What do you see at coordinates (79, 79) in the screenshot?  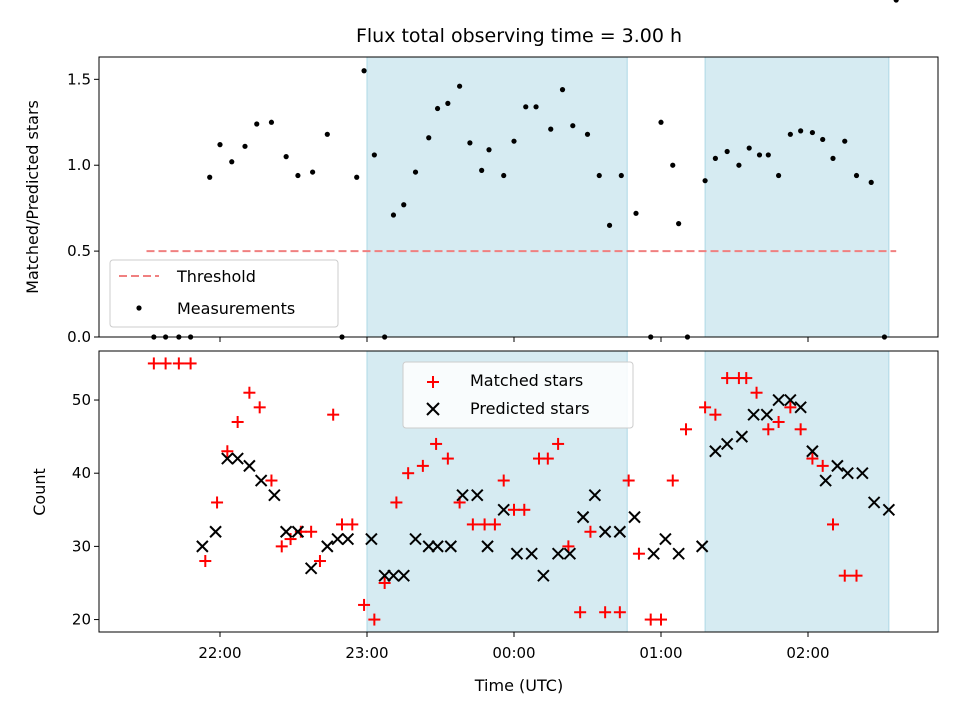 I see `y-tick-label: 1.5` at bounding box center [79, 79].